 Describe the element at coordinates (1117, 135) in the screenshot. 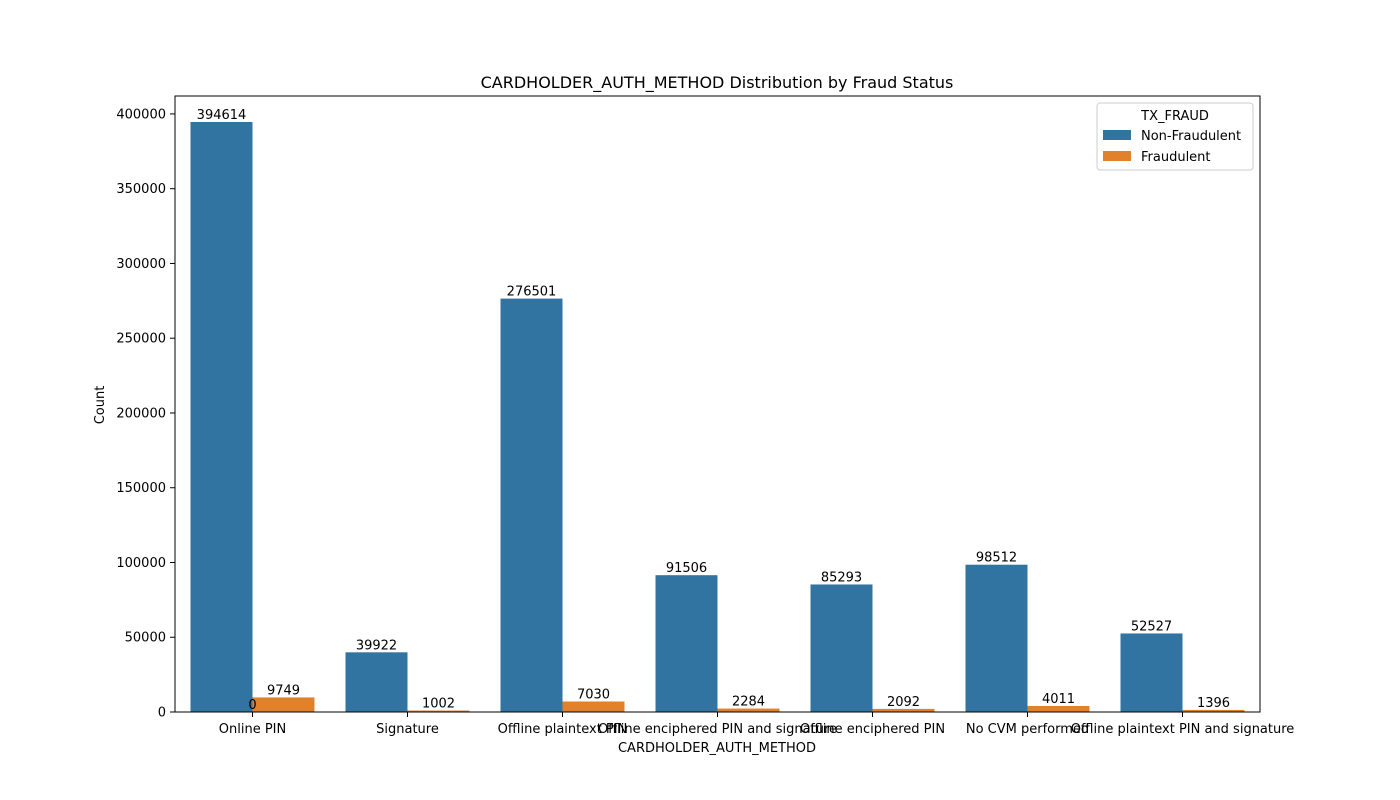

I see `legend-swatch-non-fraudulent` at that location.